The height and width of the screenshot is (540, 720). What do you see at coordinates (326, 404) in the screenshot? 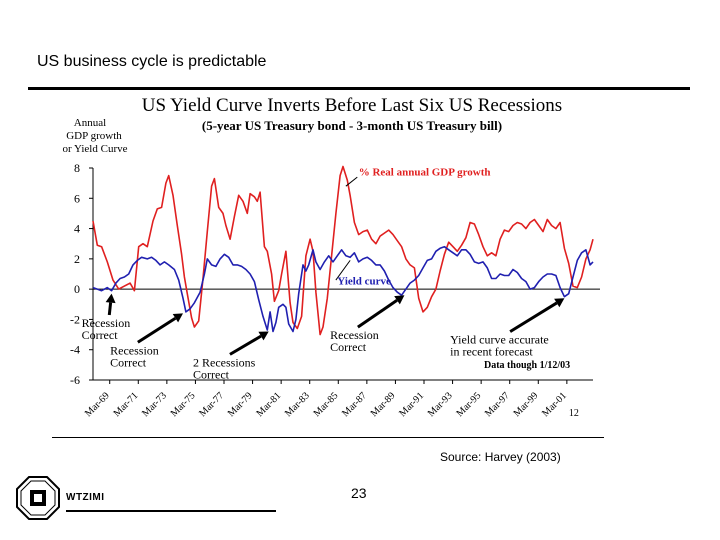
I see `x-tick-label: Mar-85` at bounding box center [326, 404].